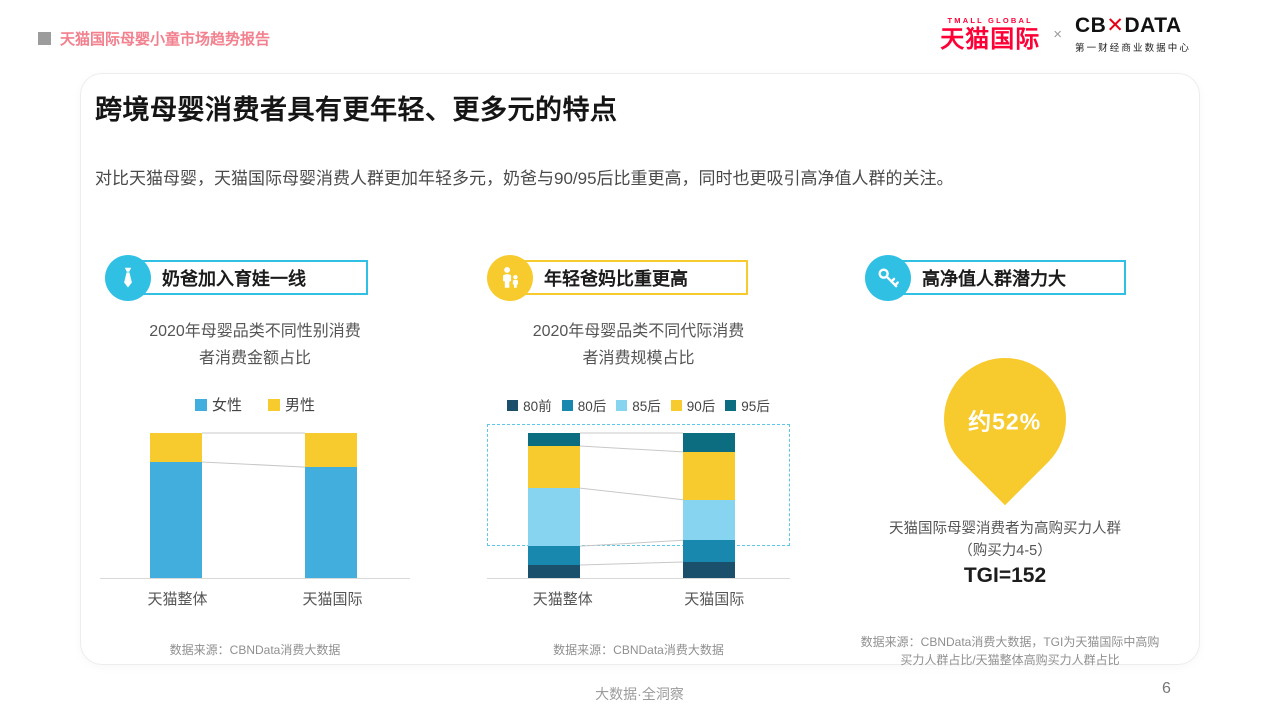 The image size is (1279, 719). Describe the element at coordinates (255, 505) in the screenshot. I see `gender-stacked-bar-chart` at that location.